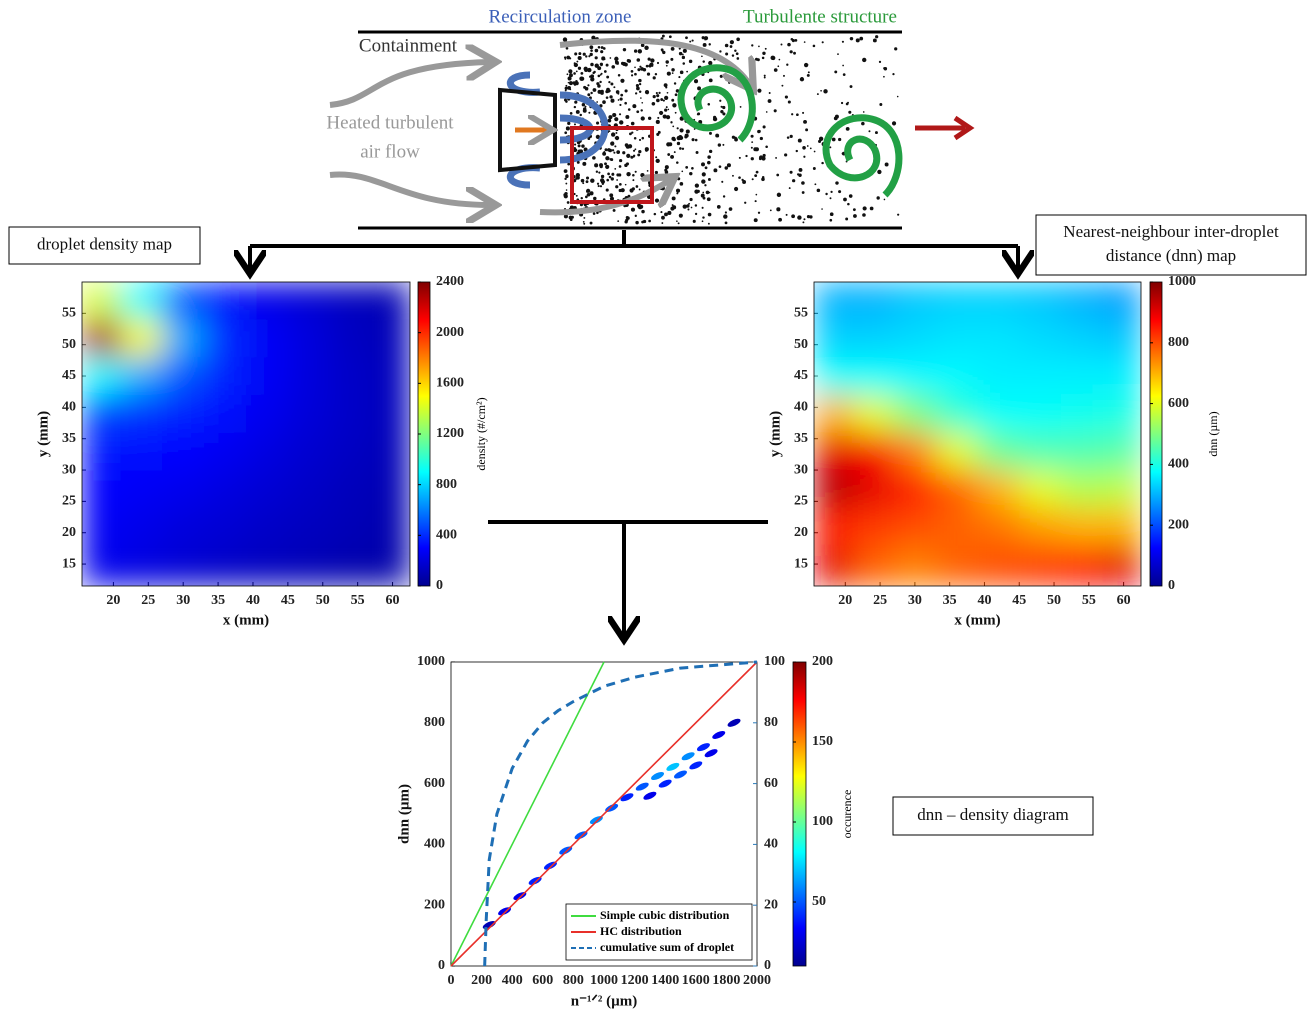 The height and width of the screenshot is (1014, 1310). Describe the element at coordinates (1178, 524) in the screenshot. I see `colorbar-tick-label: 200` at that location.